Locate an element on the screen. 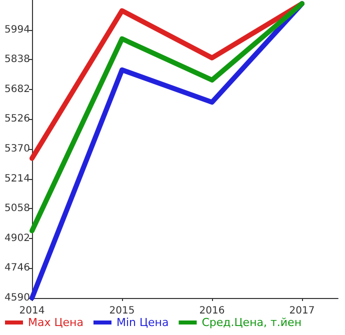 The width and height of the screenshot is (345, 335). y-tick-label: 5682 is located at coordinates (17, 89).